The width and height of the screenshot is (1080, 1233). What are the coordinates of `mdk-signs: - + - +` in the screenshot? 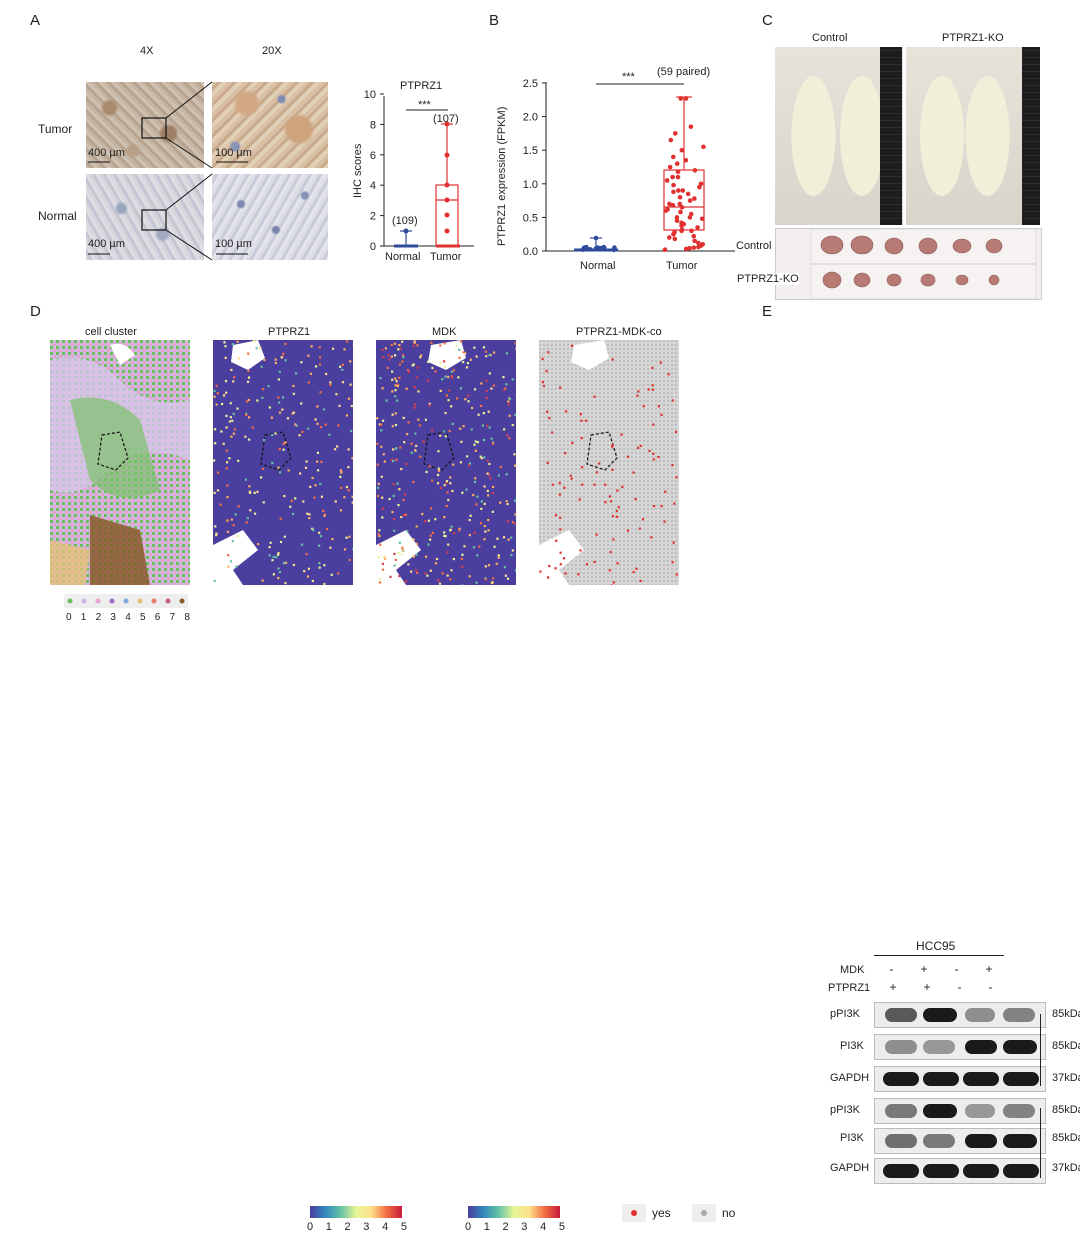 It's located at (941, 969).